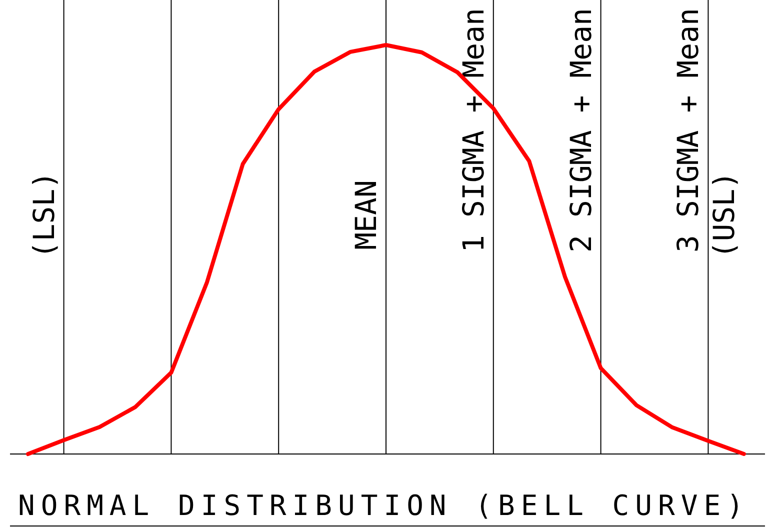 Image resolution: width=768 pixels, height=529 pixels. Describe the element at coordinates (43, 215) in the screenshot. I see `annotation: (LSL)` at that location.